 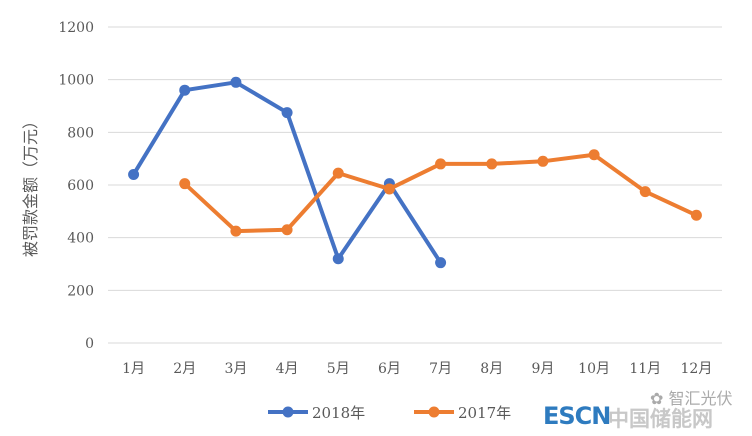 I want to click on y-axis-label: 被罚款金额（万元）, so click(x=30, y=185).